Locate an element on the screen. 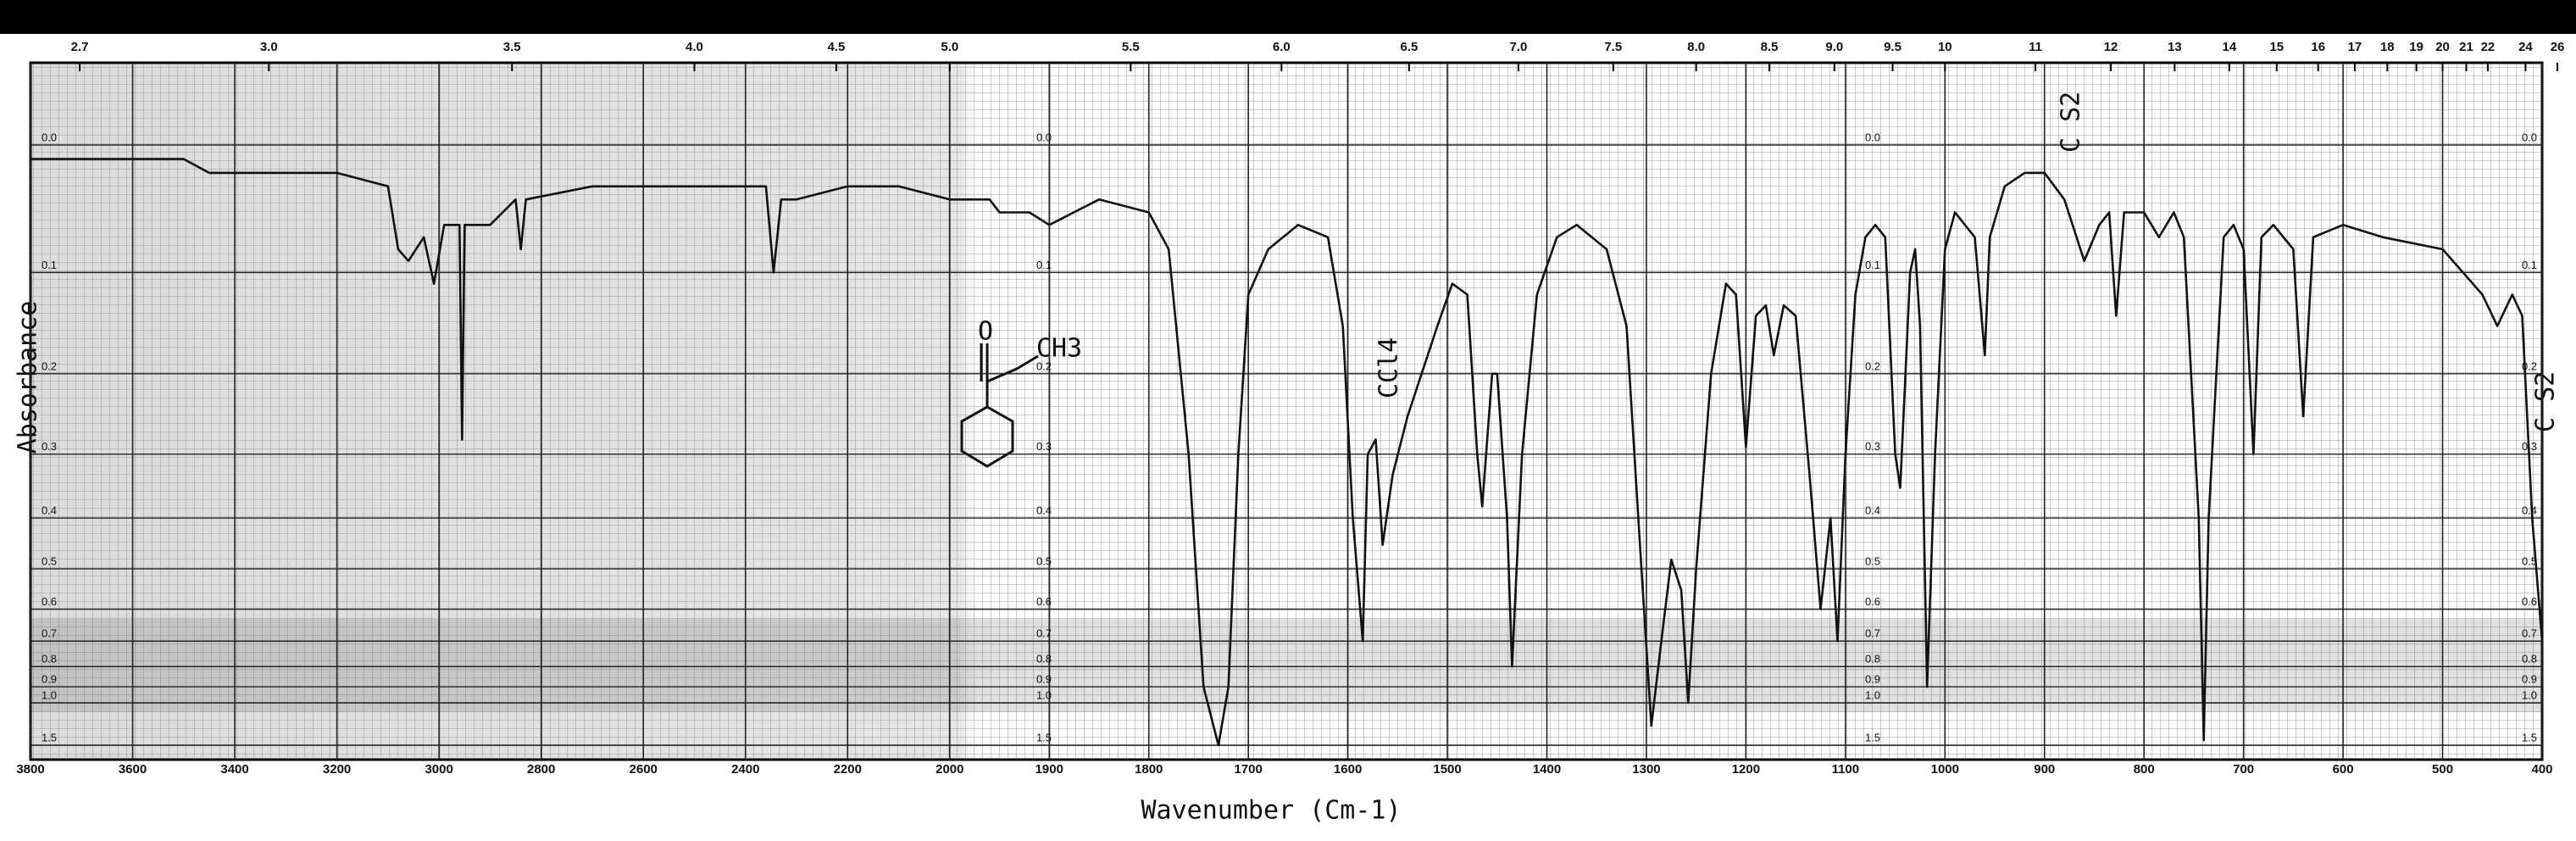 Image resolution: width=2576 pixels, height=841 pixels. x-tick-label: 1900 is located at coordinates (1049, 769).